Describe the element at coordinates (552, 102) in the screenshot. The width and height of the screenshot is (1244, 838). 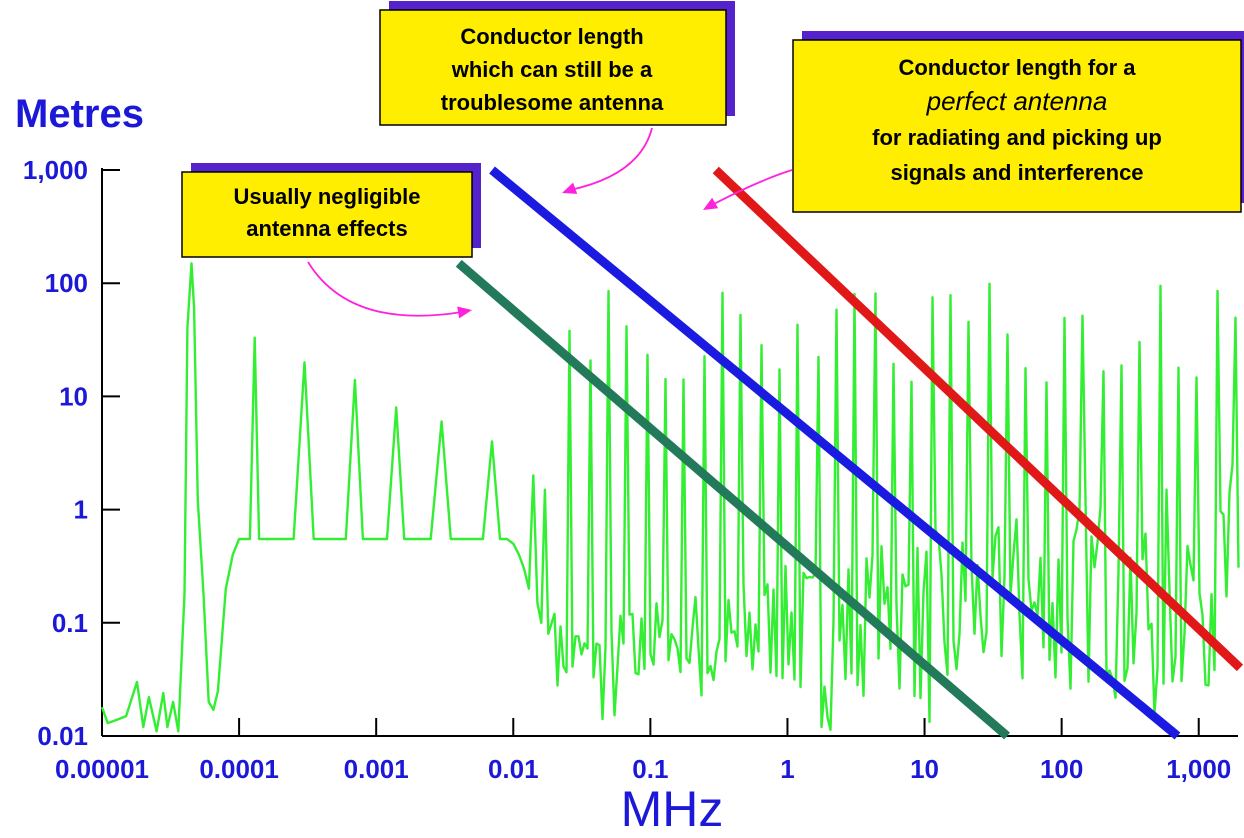
I see `callout-text-line: troublesome antenna` at that location.